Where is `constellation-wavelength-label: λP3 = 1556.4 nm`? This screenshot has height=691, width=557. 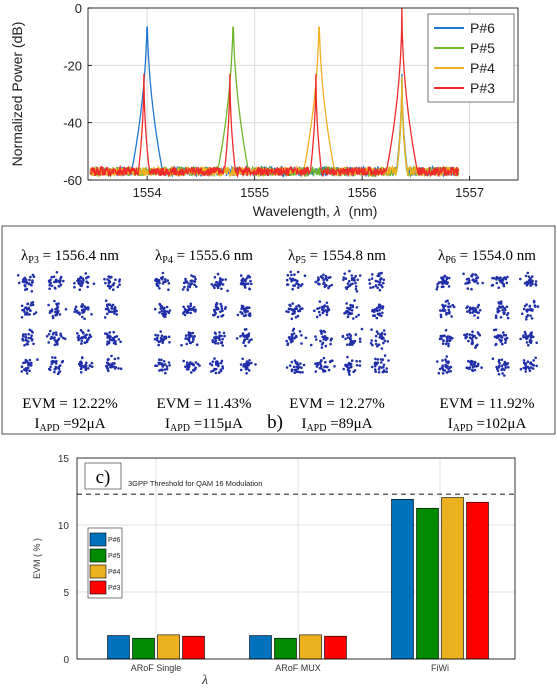 constellation-wavelength-label: λP3 = 1556.4 nm is located at coordinates (70, 257).